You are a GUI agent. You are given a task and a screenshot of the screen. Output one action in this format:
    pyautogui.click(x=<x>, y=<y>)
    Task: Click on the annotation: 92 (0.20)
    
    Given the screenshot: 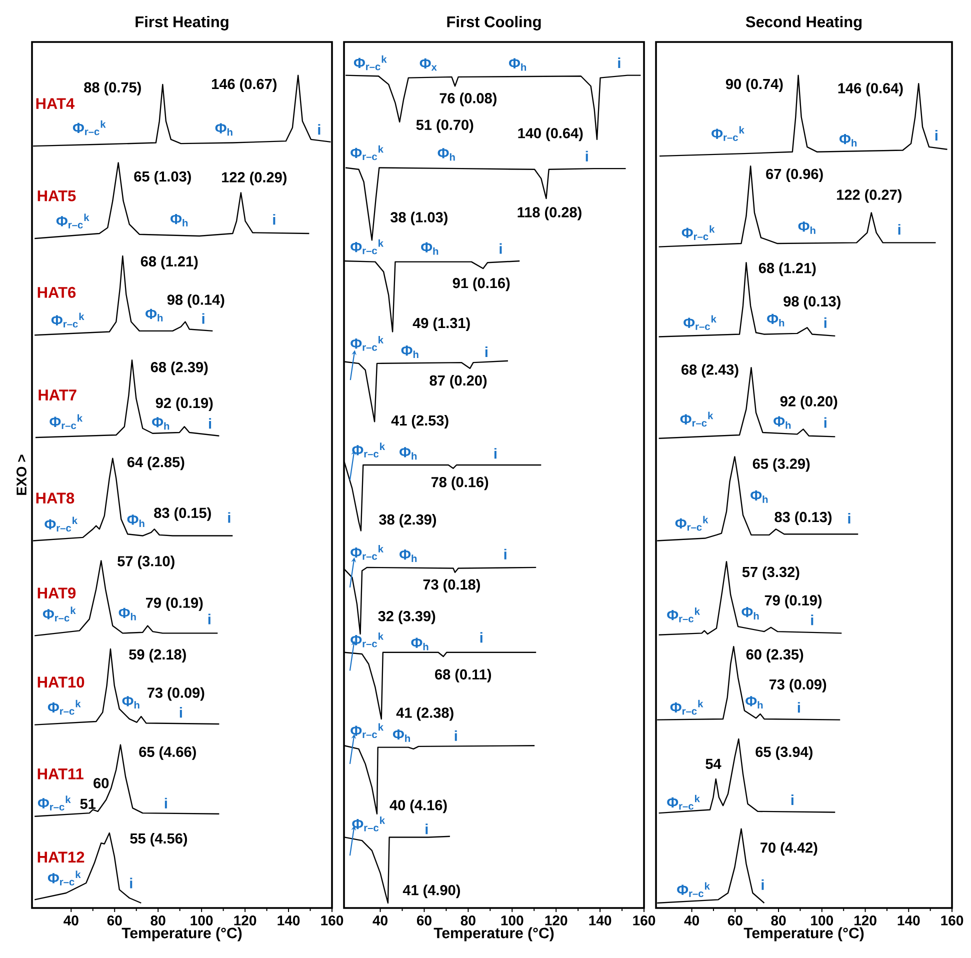 What is the action you would take?
    pyautogui.click(x=809, y=403)
    